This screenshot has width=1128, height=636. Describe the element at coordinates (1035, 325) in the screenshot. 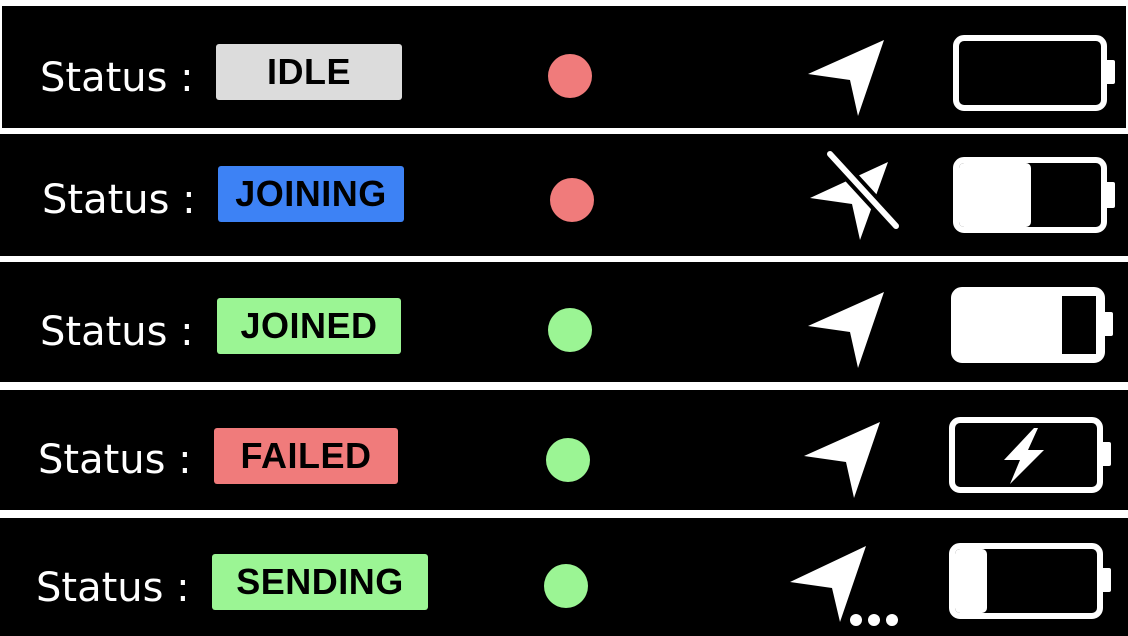

I see `battery-mostly-full-icon` at that location.